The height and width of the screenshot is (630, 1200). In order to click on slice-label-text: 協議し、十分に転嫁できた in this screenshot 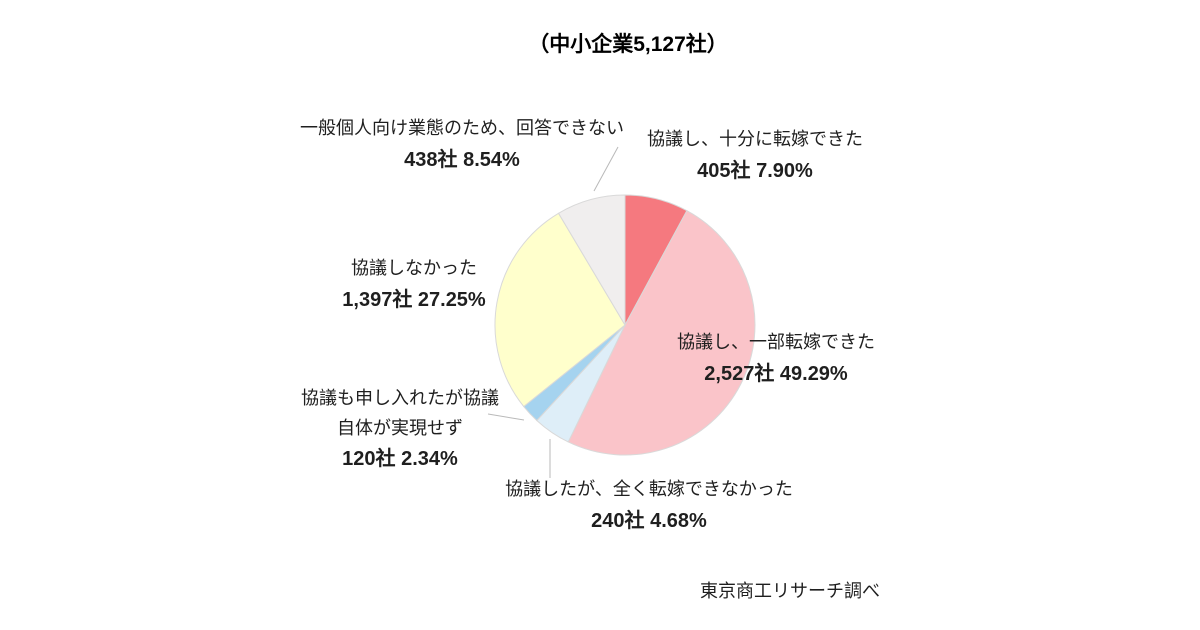, I will do `click(755, 139)`.